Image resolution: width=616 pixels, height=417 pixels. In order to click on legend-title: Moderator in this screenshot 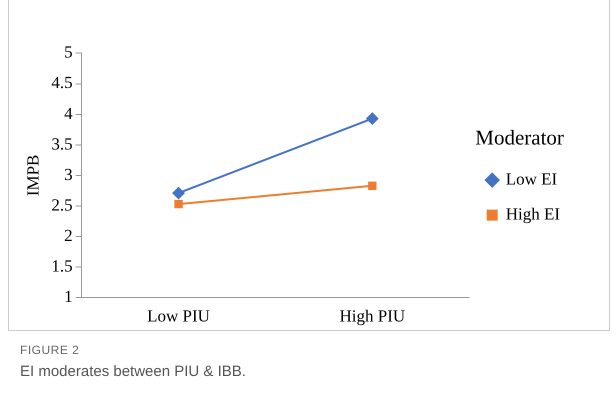, I will do `click(519, 137)`.